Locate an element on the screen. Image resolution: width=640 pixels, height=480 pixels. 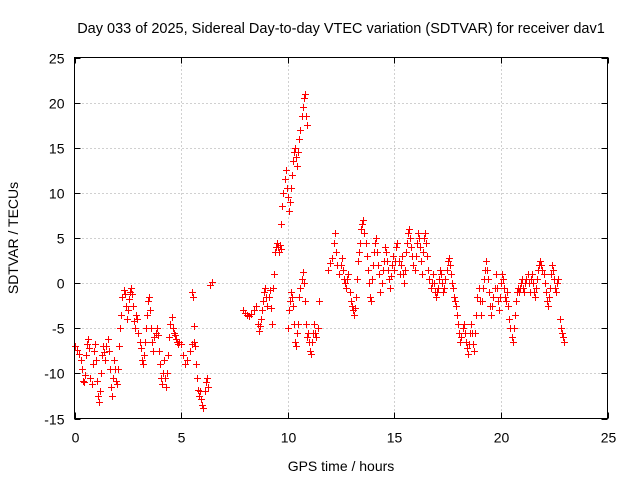
x-axis-label: GPS time / hours is located at coordinates (341, 466).